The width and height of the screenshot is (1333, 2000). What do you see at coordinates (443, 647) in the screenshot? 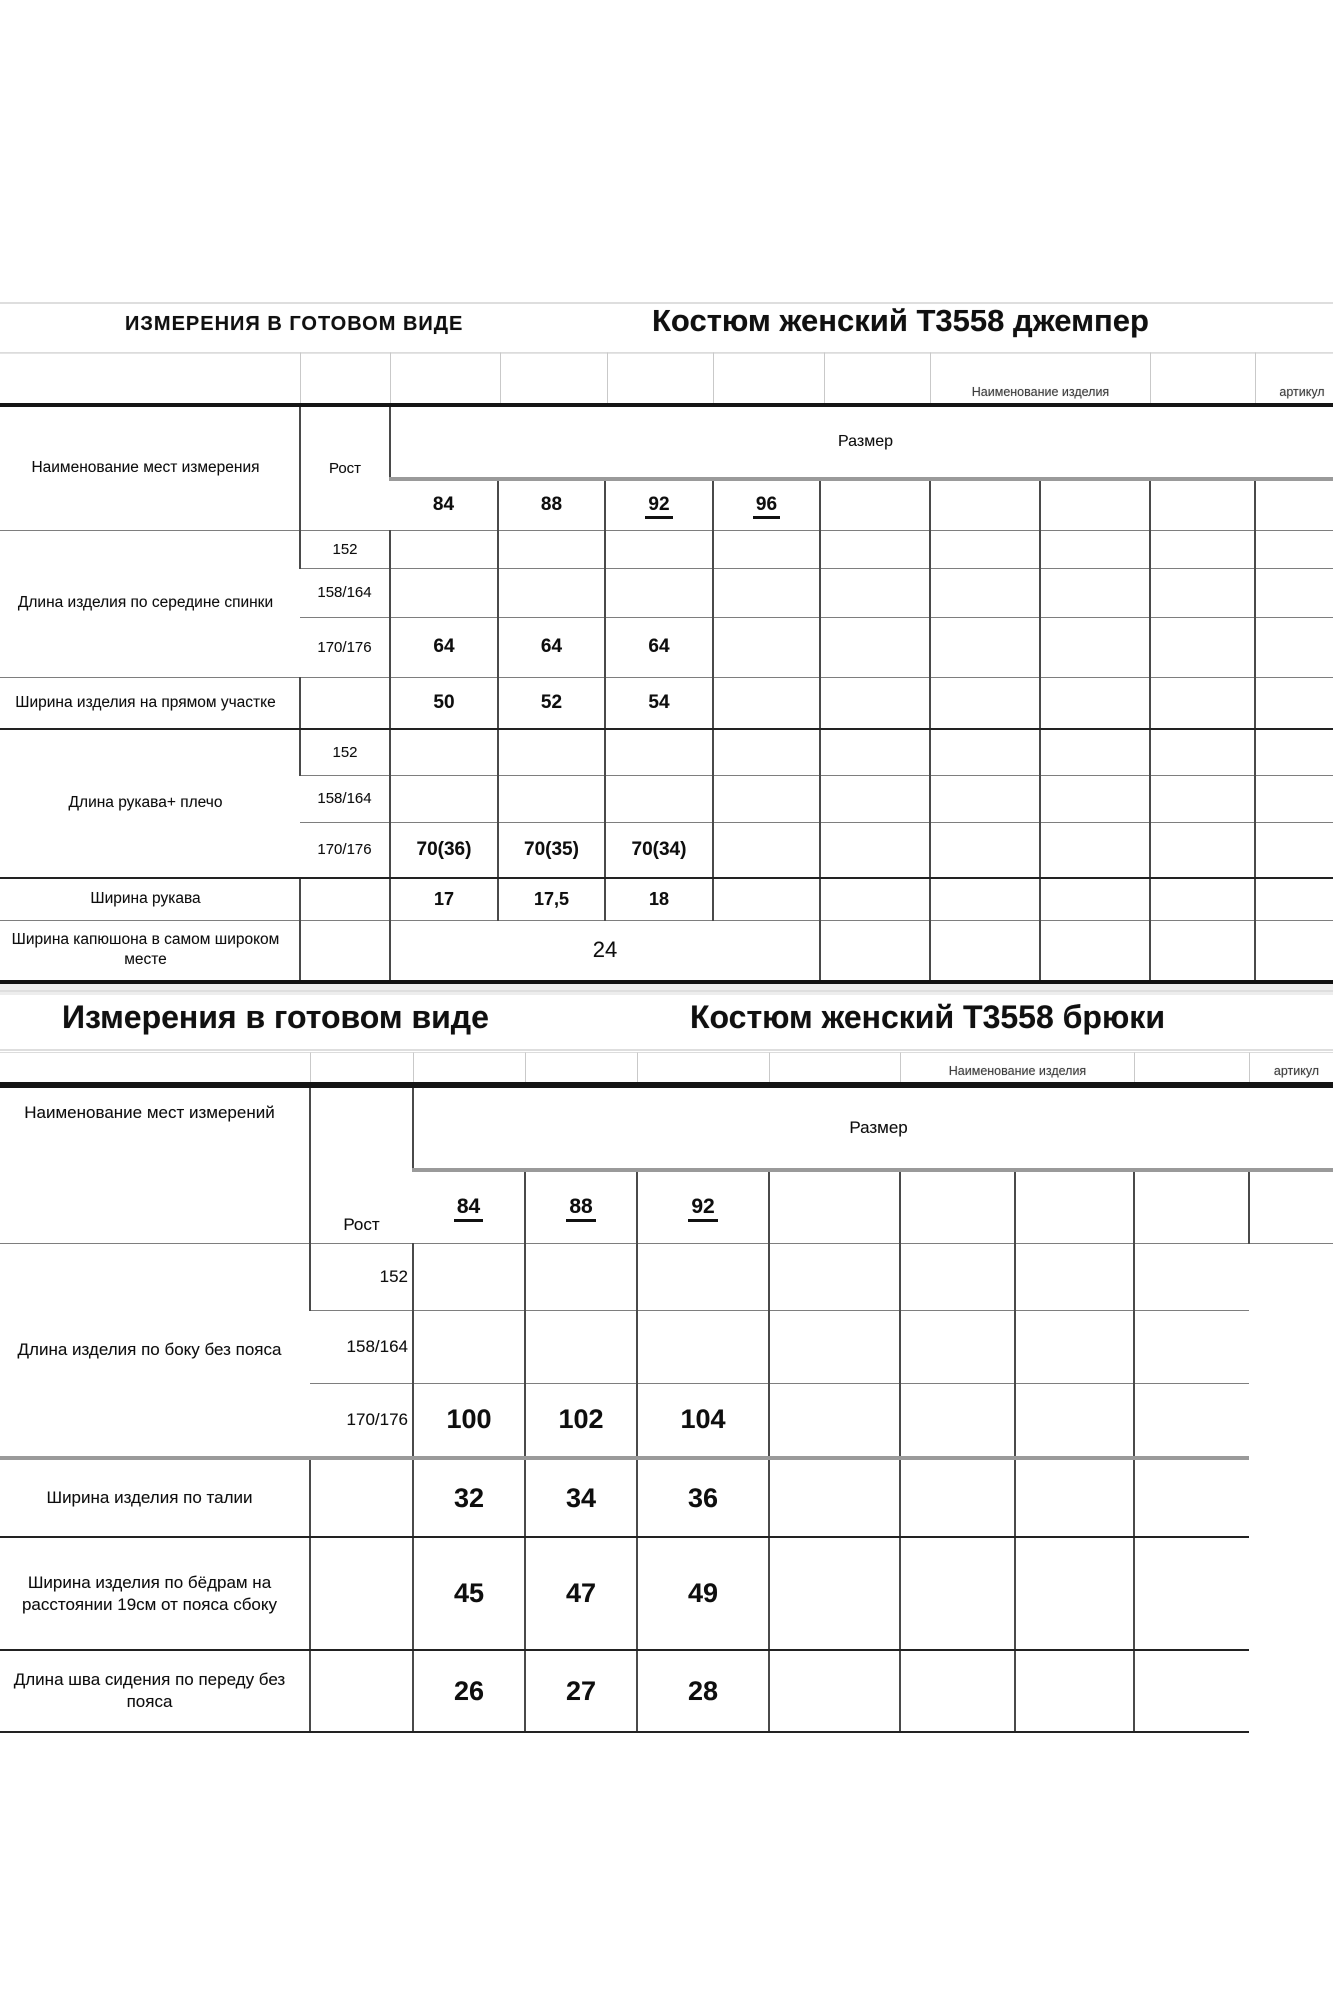
I see `value-cell: 64` at bounding box center [443, 647].